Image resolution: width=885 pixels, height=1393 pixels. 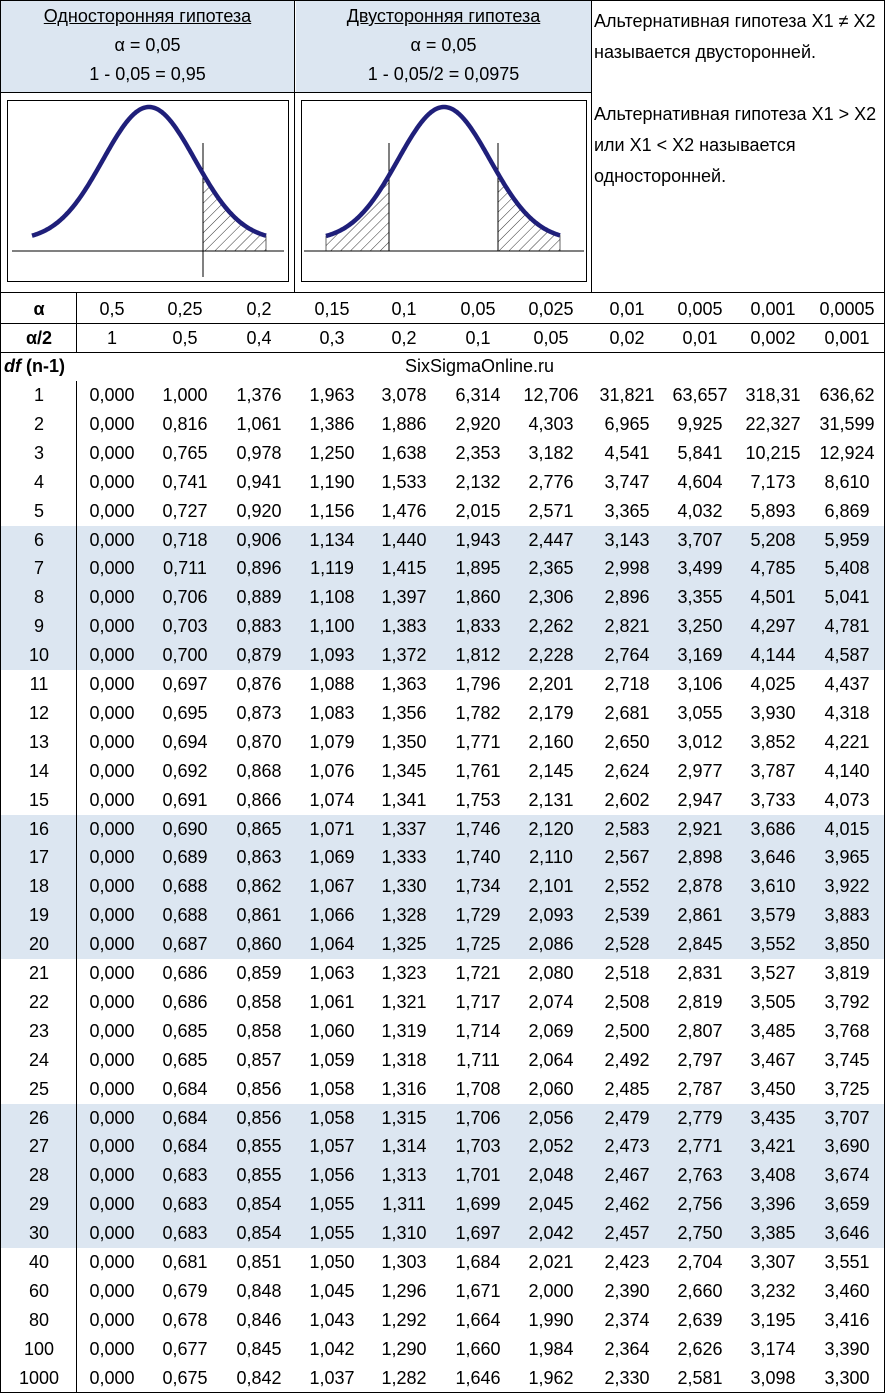 What do you see at coordinates (332, 510) in the screenshot?
I see `table-cell: 1,156` at bounding box center [332, 510].